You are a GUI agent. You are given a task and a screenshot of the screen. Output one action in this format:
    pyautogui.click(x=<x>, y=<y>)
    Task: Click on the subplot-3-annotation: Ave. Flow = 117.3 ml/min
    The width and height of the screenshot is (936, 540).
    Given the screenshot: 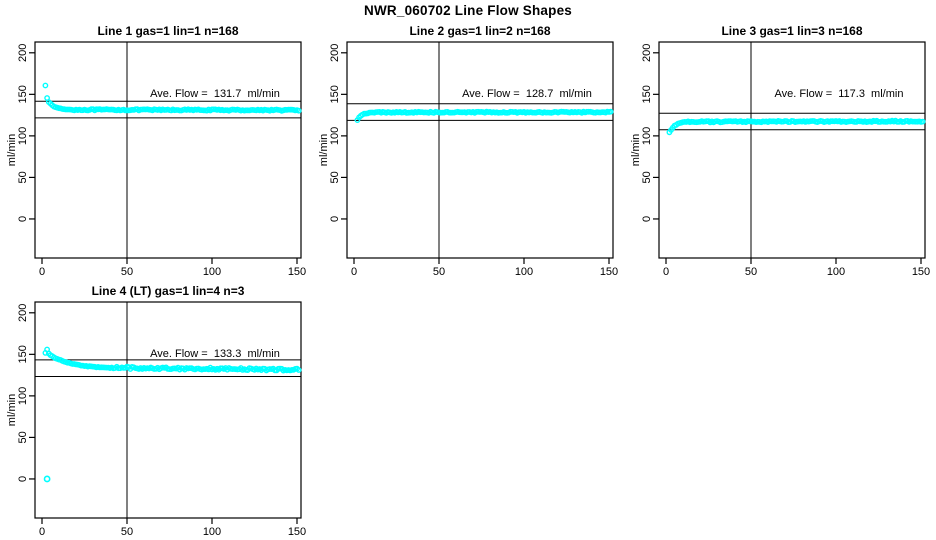 What is the action you would take?
    pyautogui.click(x=839, y=94)
    